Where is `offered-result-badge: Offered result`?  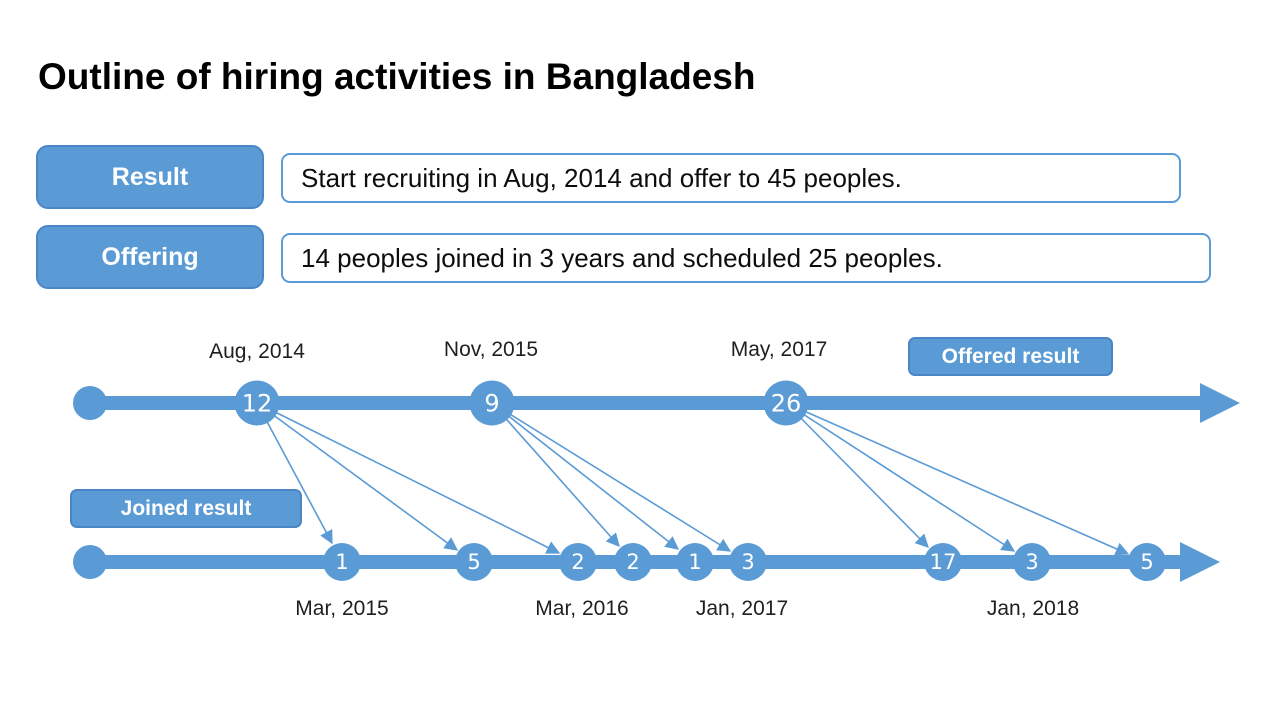
offered-result-badge: Offered result is located at coordinates (1010, 356).